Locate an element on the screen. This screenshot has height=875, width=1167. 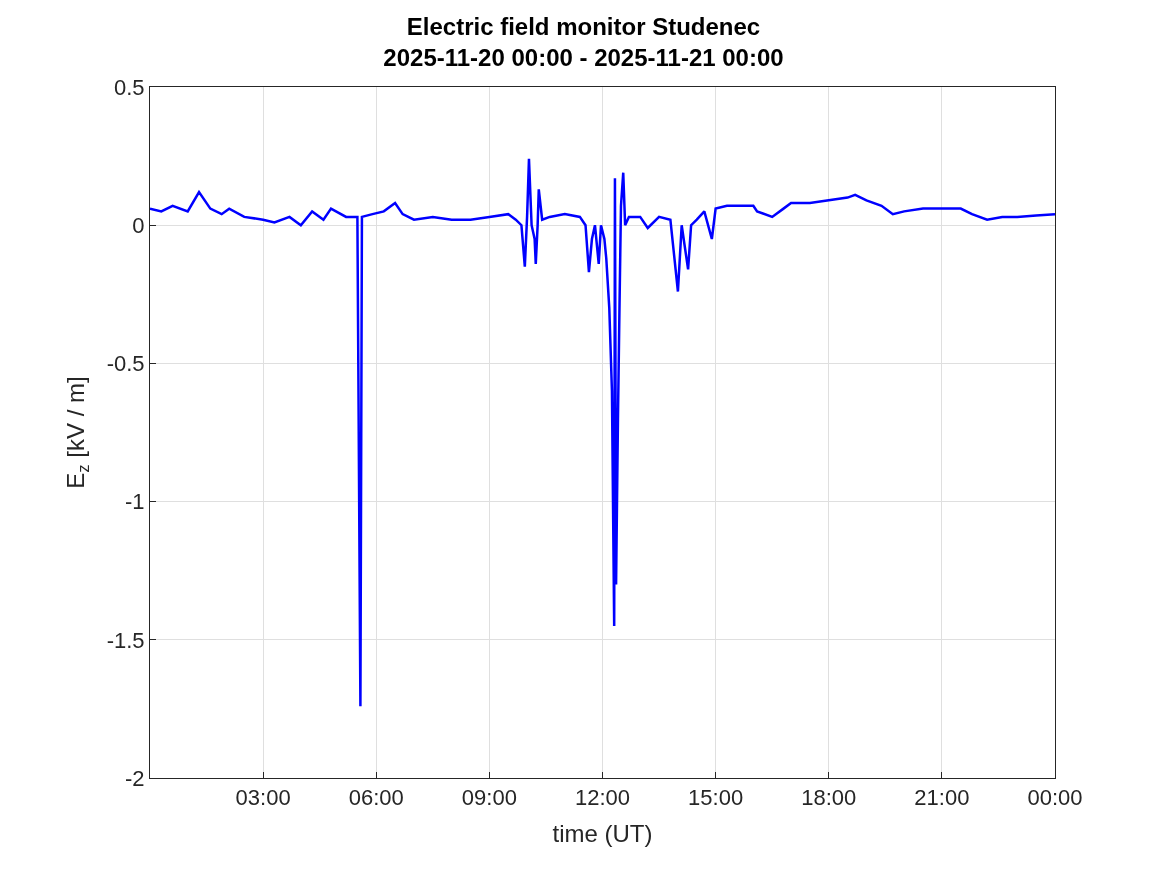
chart-title: Electric field monitor Studenec 2025-11-20 00:00 - 2025-11-21 00:00 is located at coordinates (583, 42).